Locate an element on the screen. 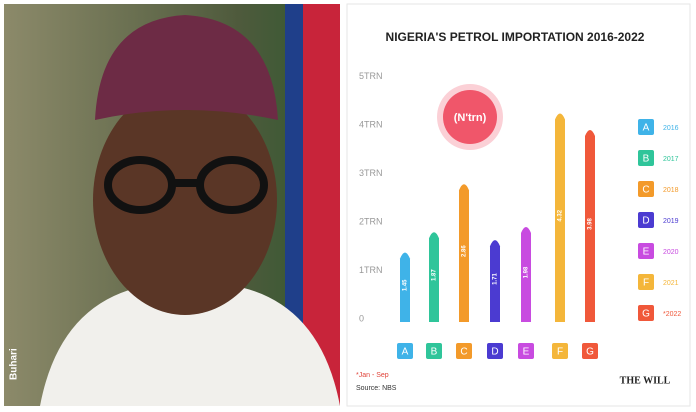  legend-letter: B is located at coordinates (646, 159).